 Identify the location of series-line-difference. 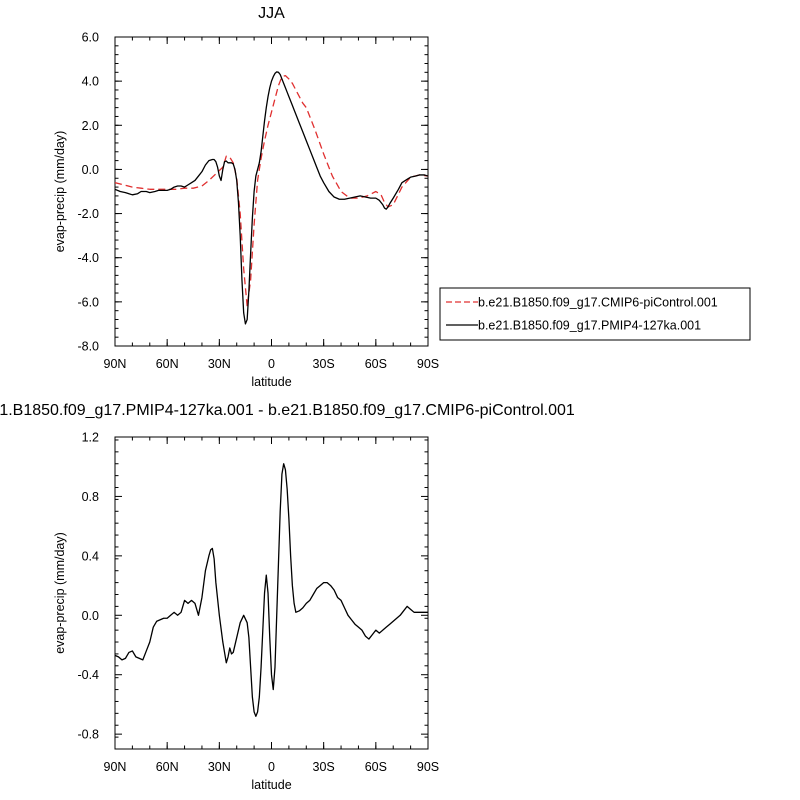
(271, 590).